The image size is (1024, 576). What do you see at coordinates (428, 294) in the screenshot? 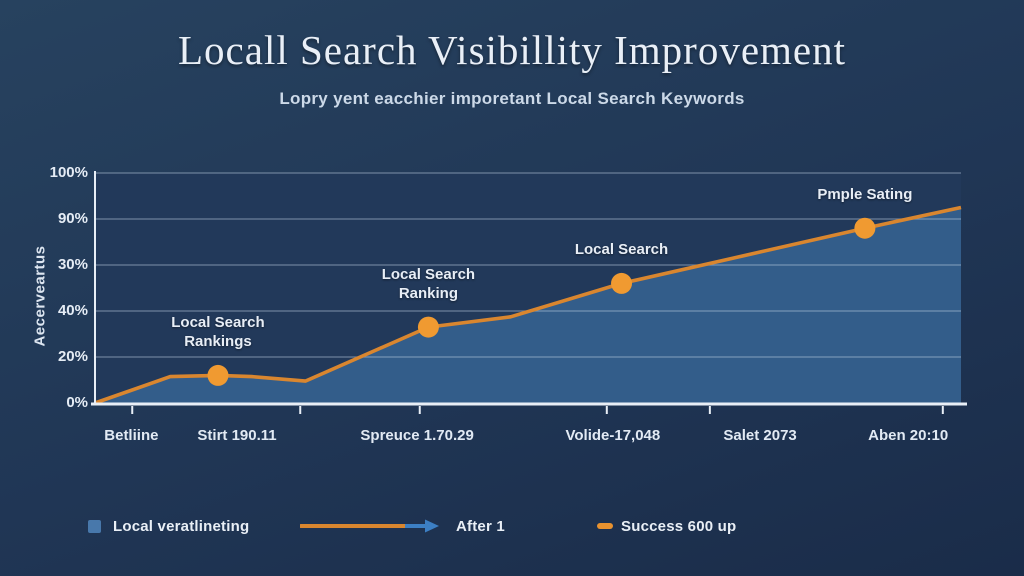
I see `annotation-line: Ranking` at bounding box center [428, 294].